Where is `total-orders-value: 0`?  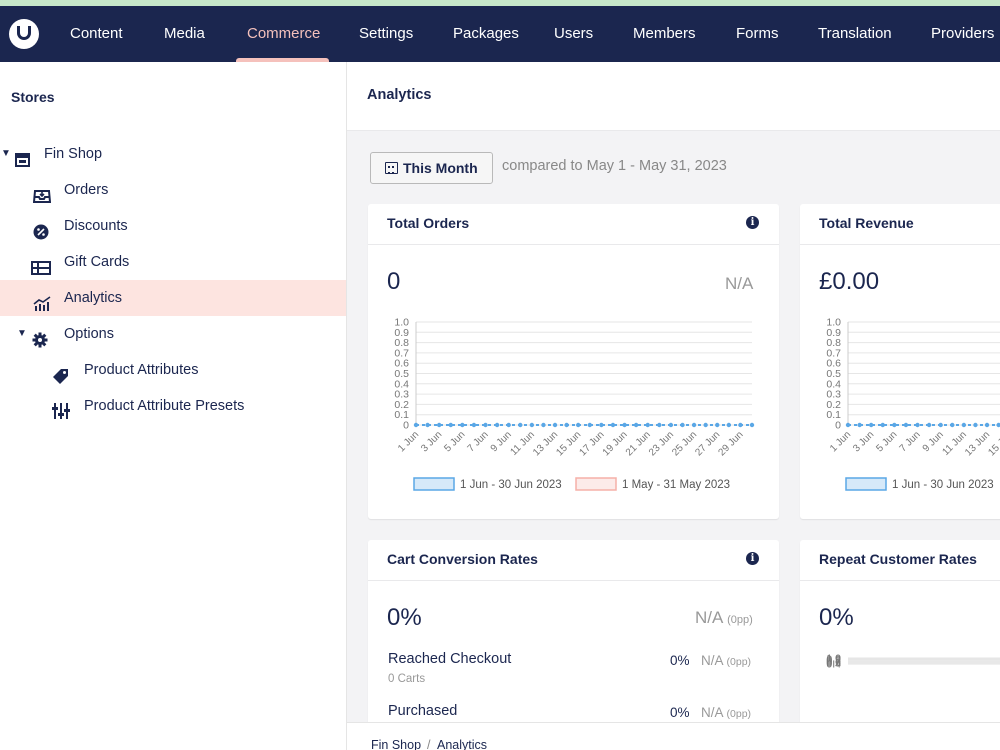 total-orders-value: 0 is located at coordinates (394, 281).